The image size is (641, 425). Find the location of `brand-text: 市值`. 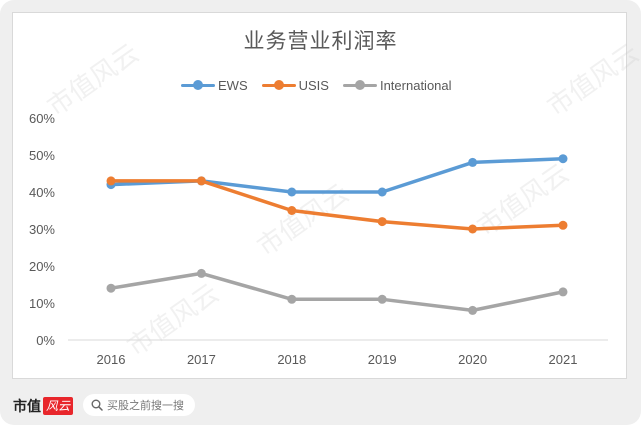

brand-text: 市值 is located at coordinates (27, 407).